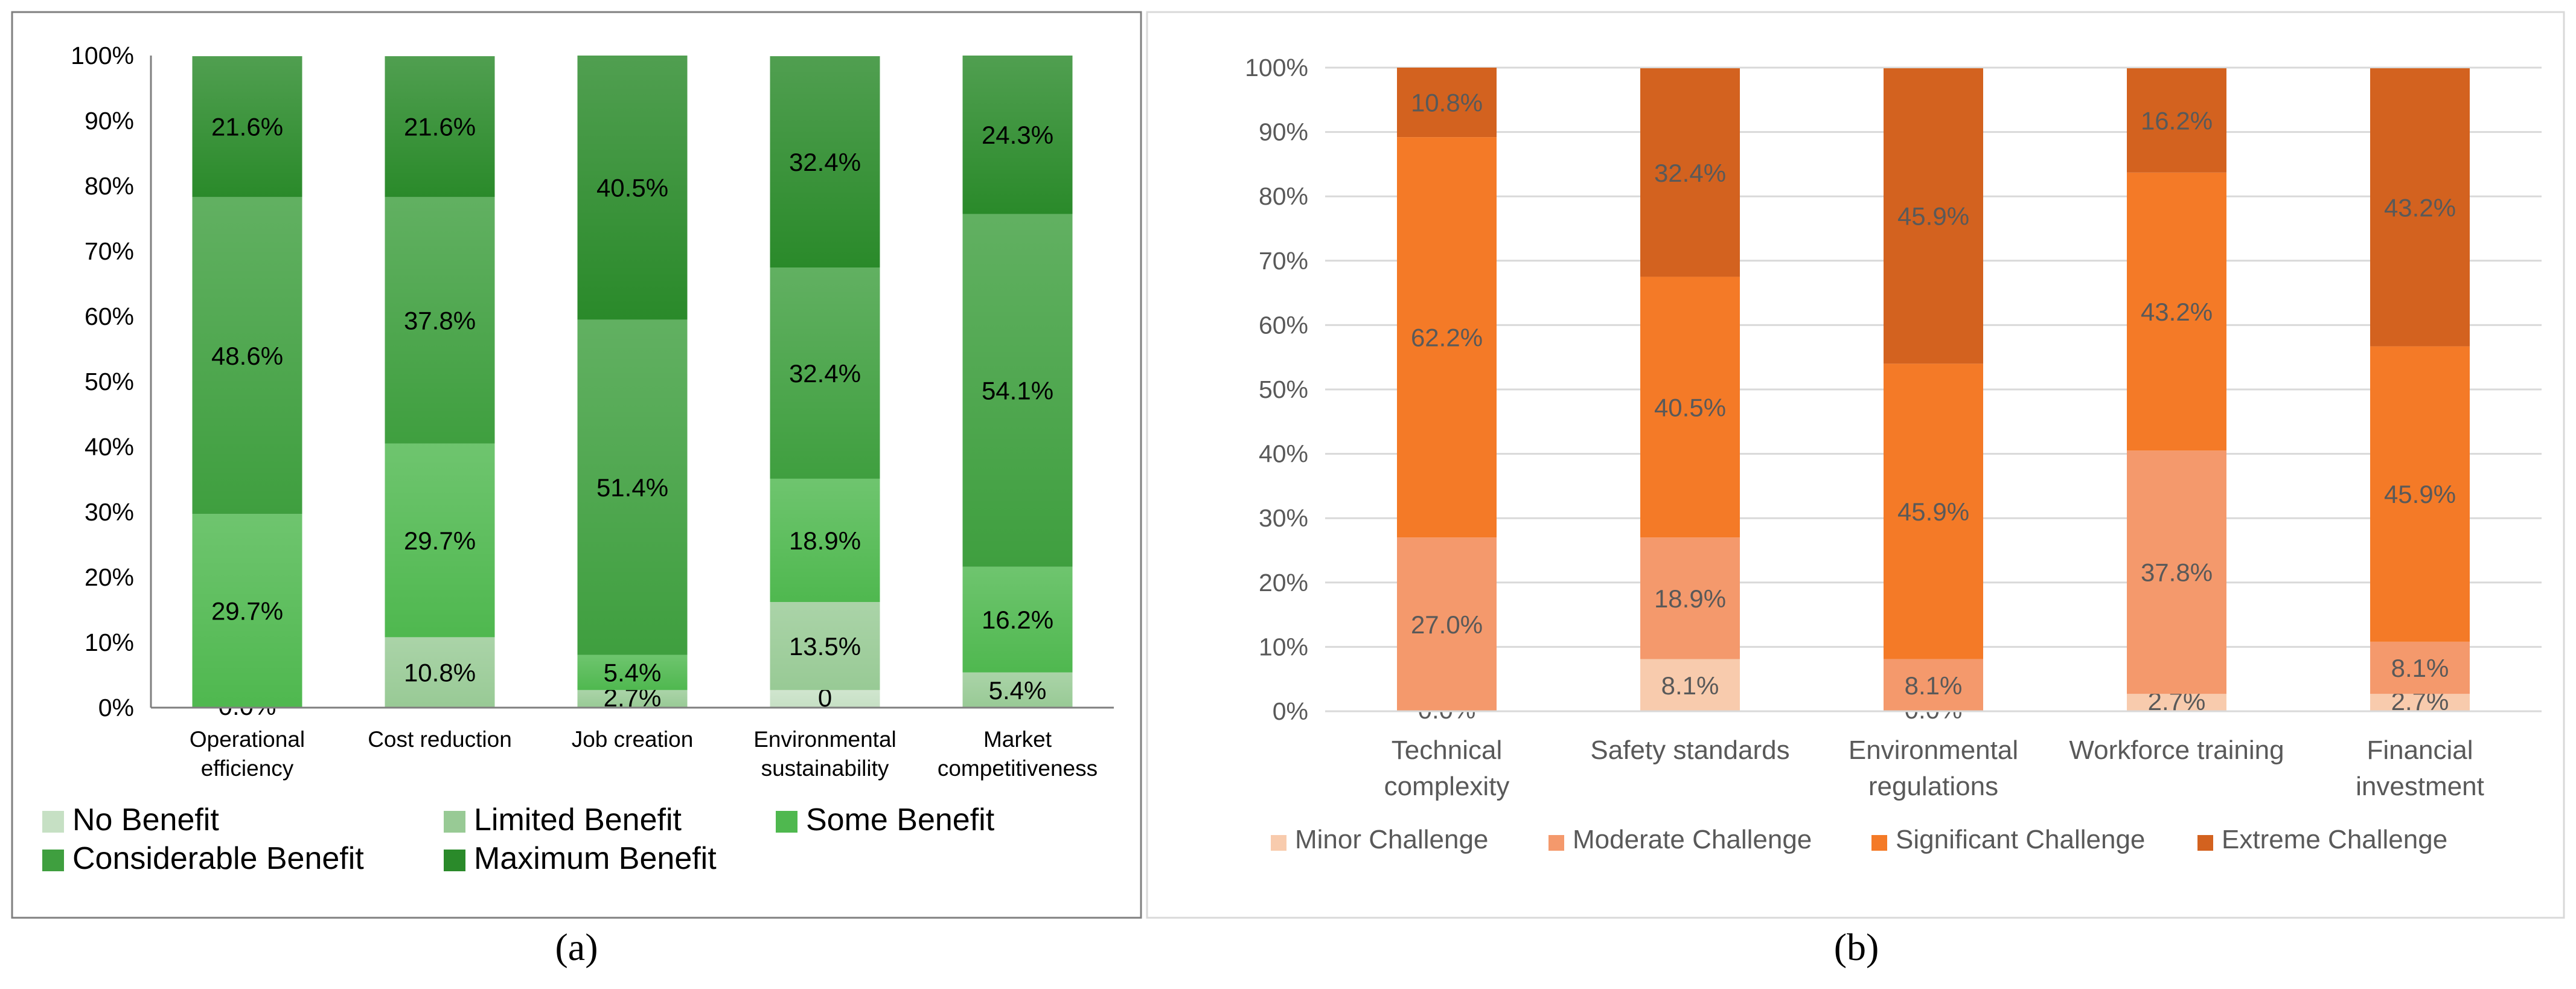  Describe the element at coordinates (109, 121) in the screenshot. I see `y-tick-label-a: 90%` at that location.